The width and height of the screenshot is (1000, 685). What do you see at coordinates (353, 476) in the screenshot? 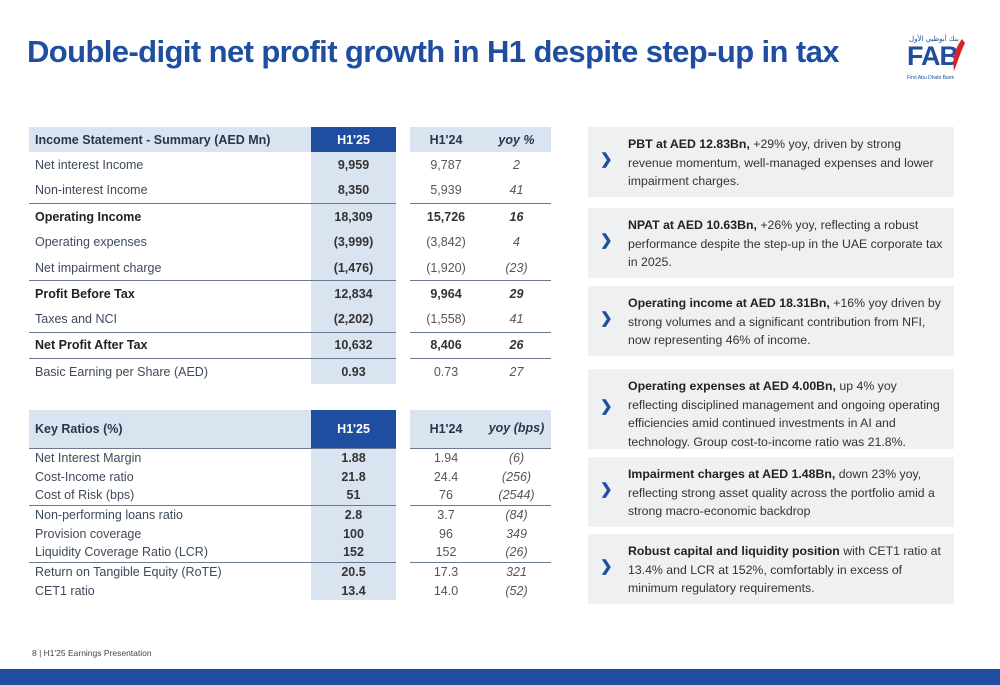
I see `value-h1-25: 21.8` at bounding box center [353, 476].